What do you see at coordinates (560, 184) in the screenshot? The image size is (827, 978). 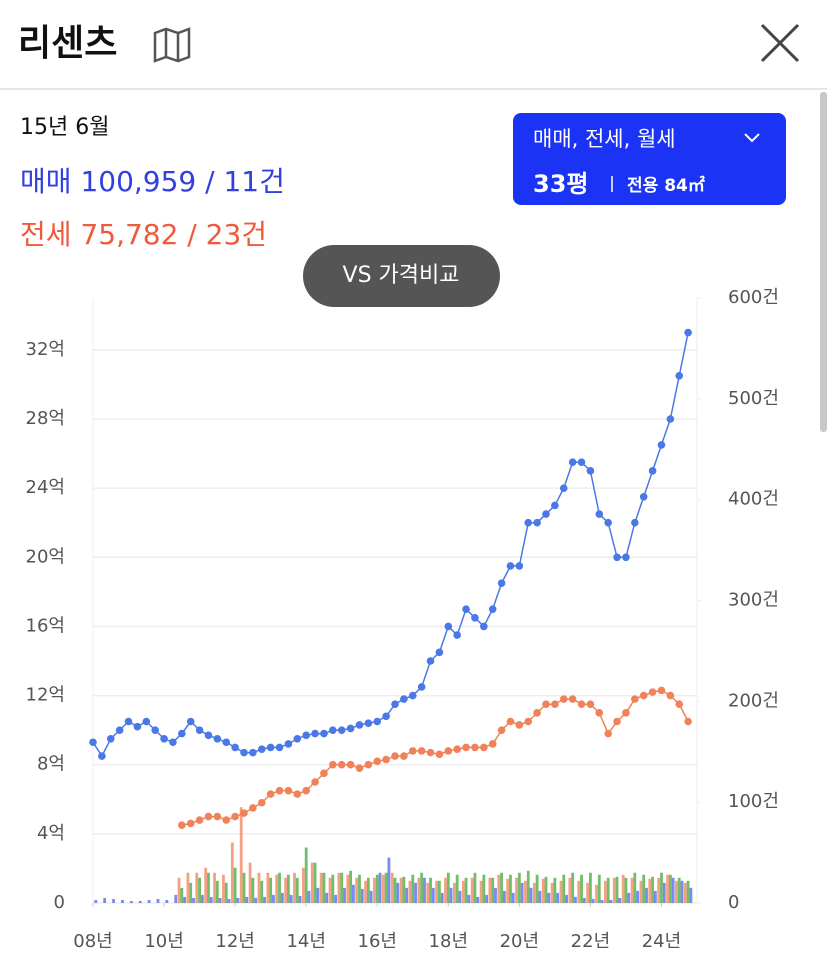 I see `filter-size: 33평` at bounding box center [560, 184].